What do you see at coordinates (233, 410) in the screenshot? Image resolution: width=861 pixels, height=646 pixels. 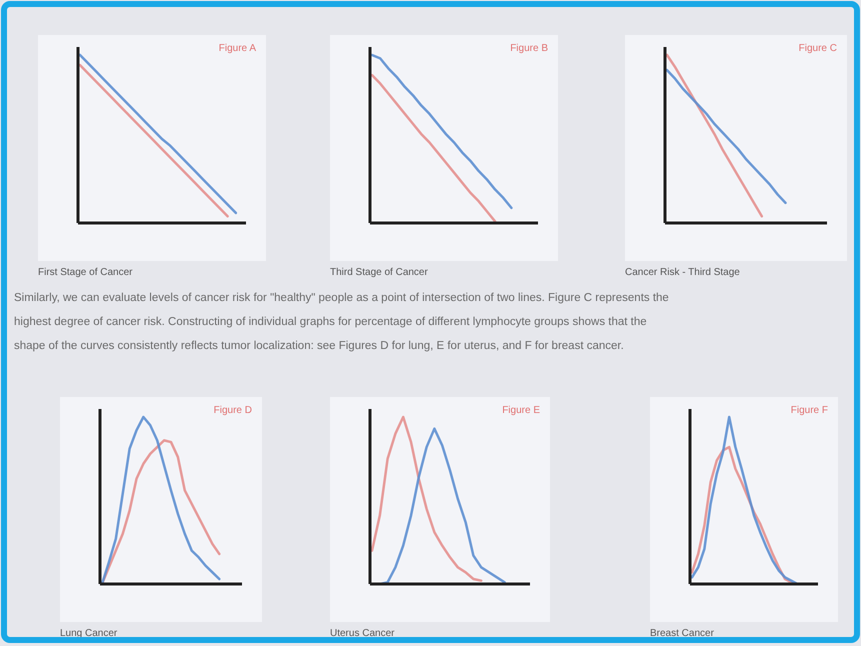 I see `chart-title: Figure D` at bounding box center [233, 410].